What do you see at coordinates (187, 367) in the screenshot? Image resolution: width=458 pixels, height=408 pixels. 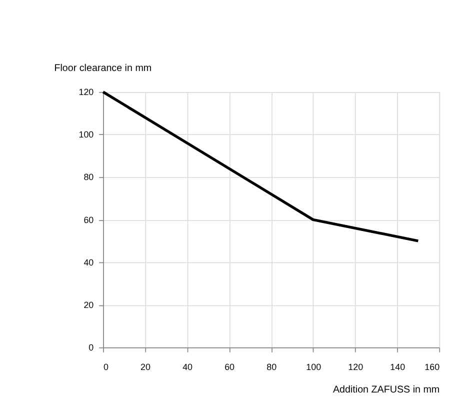 I see `x-tick-label: 40` at bounding box center [187, 367].